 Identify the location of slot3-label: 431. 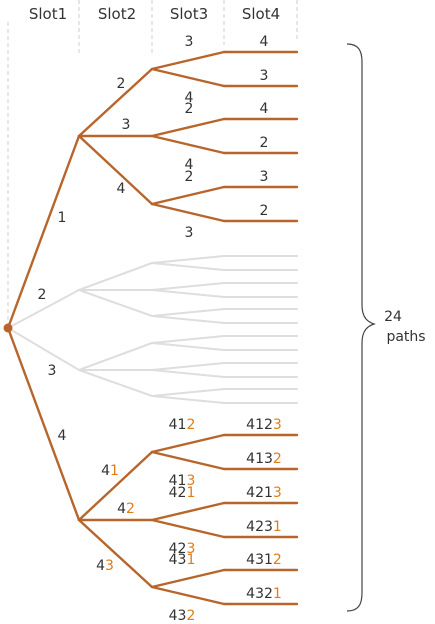
(182, 560).